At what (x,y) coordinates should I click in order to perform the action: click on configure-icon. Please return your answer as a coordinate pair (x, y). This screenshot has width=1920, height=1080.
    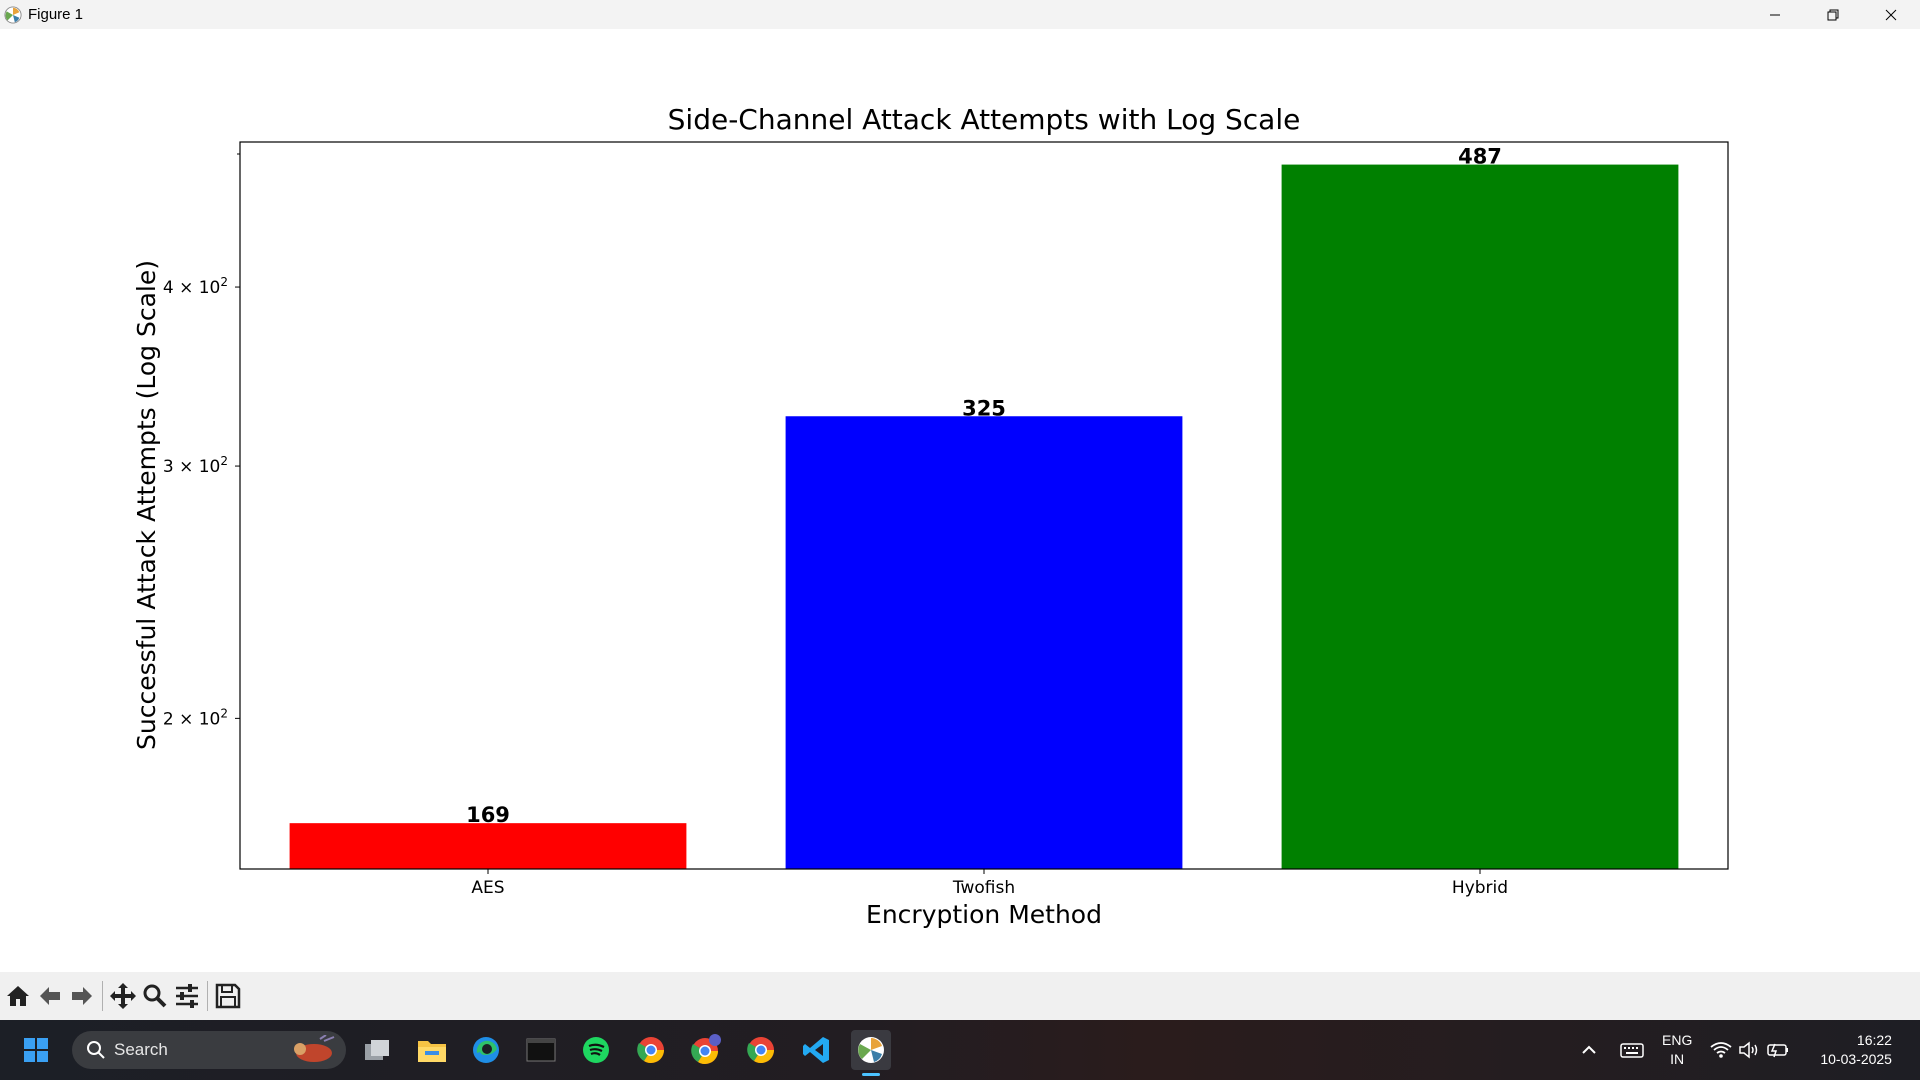
    Looking at the image, I should click on (187, 996).